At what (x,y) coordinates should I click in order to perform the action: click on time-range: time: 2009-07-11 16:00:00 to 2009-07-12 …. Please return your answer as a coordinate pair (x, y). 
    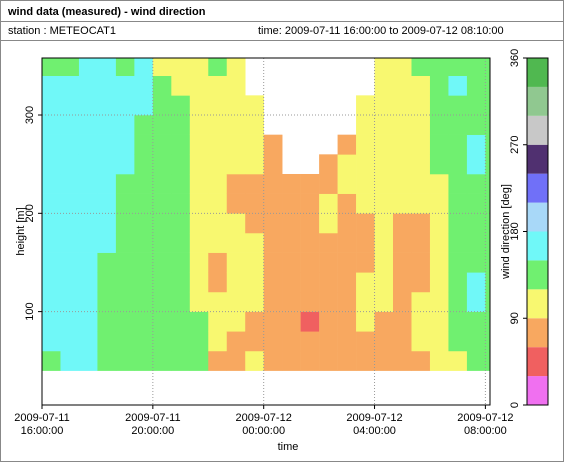
    Looking at the image, I should click on (381, 31).